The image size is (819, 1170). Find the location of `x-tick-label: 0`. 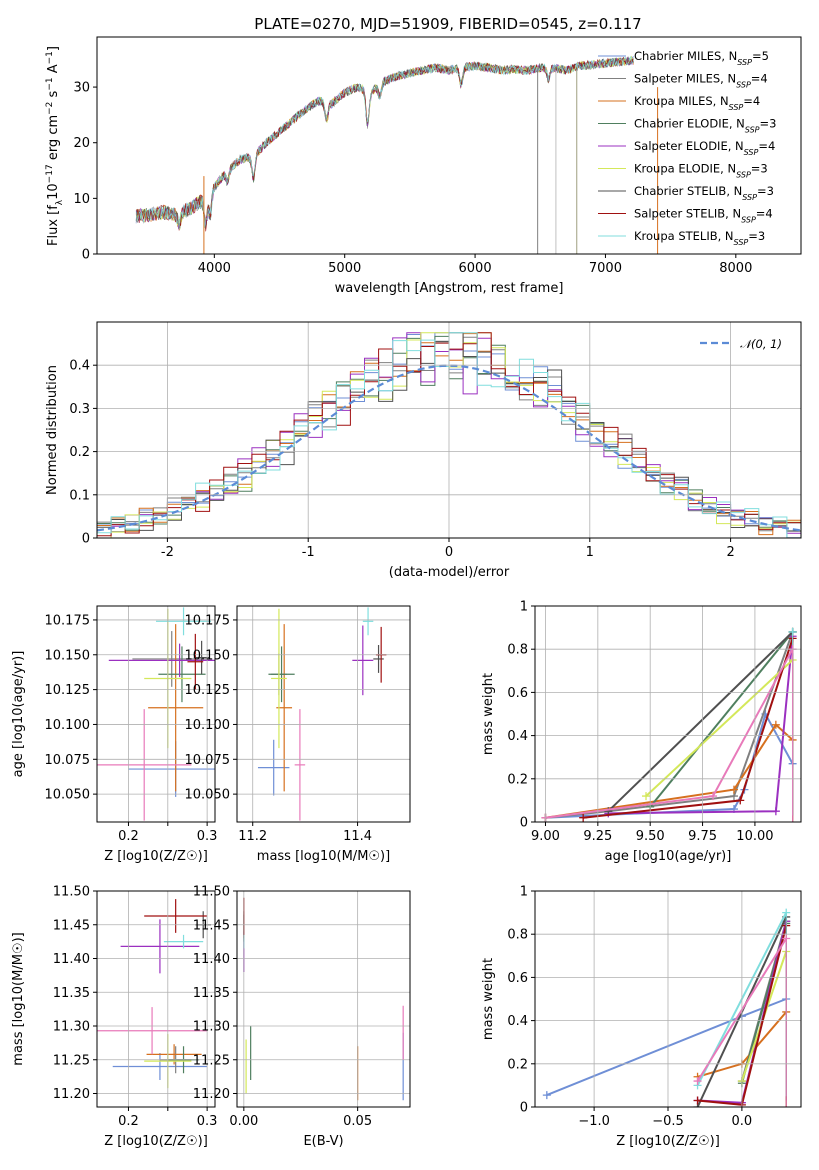

x-tick-label: 0 is located at coordinates (449, 552).